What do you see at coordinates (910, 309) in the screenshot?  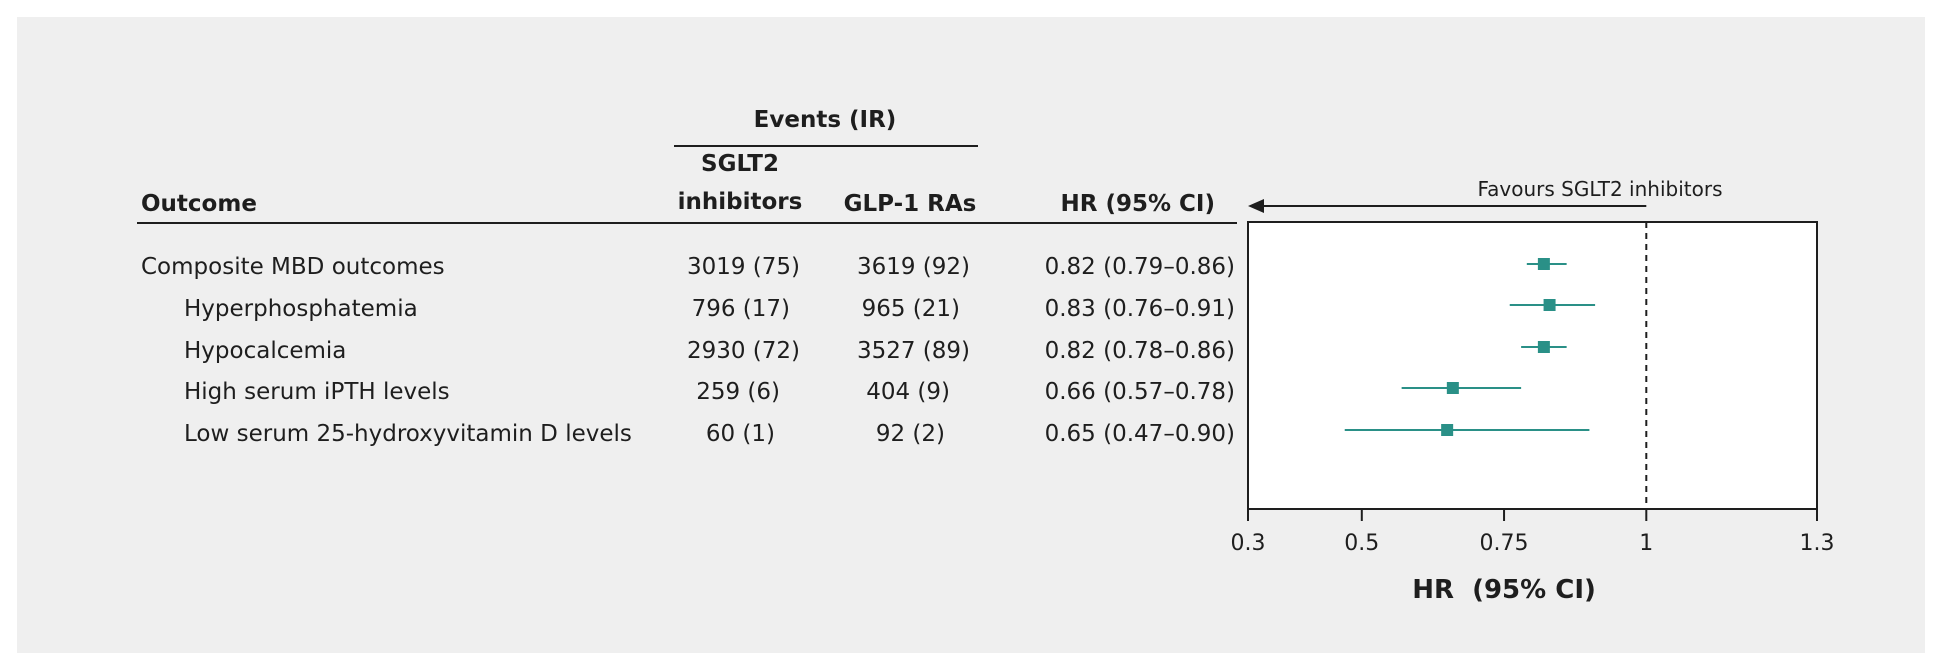 I see `row-glp1: 965 (21)` at bounding box center [910, 309].